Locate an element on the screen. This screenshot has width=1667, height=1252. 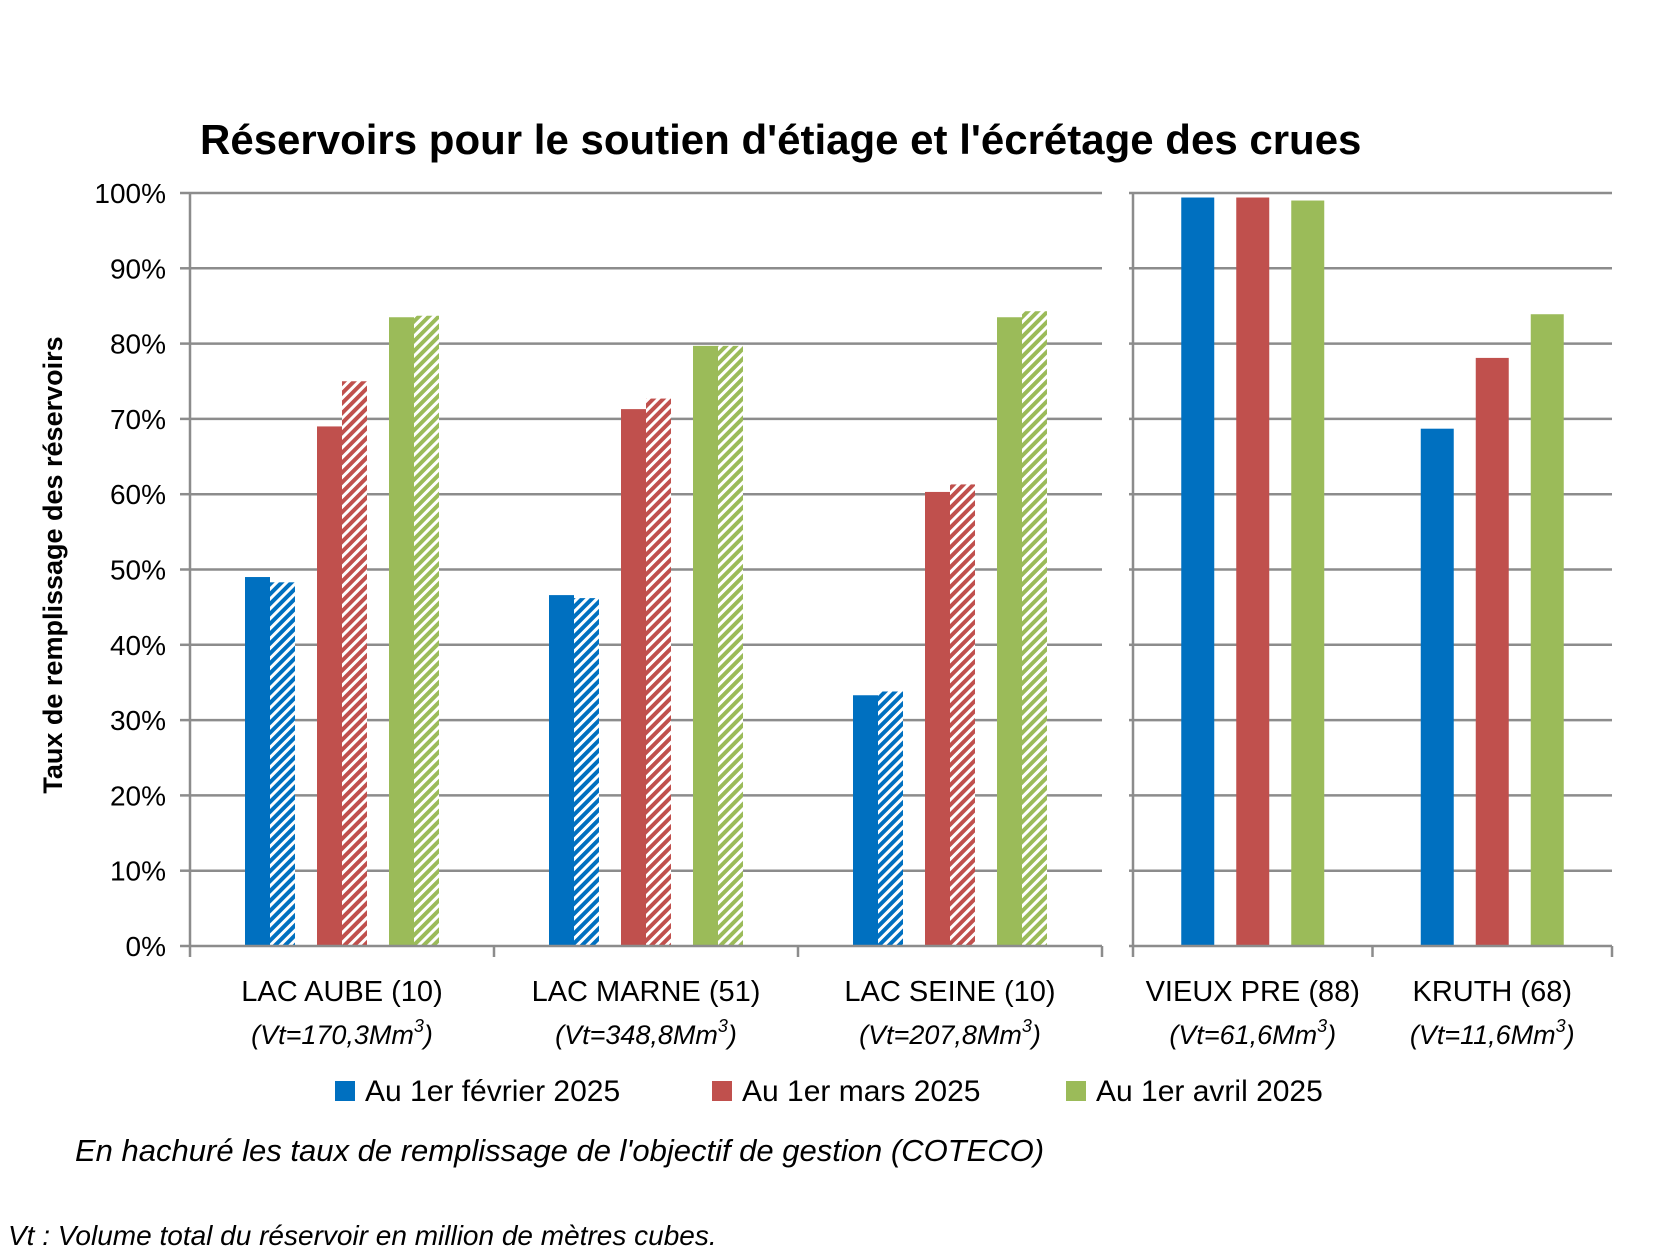
y-tick-label: 80% is located at coordinates (138, 344).